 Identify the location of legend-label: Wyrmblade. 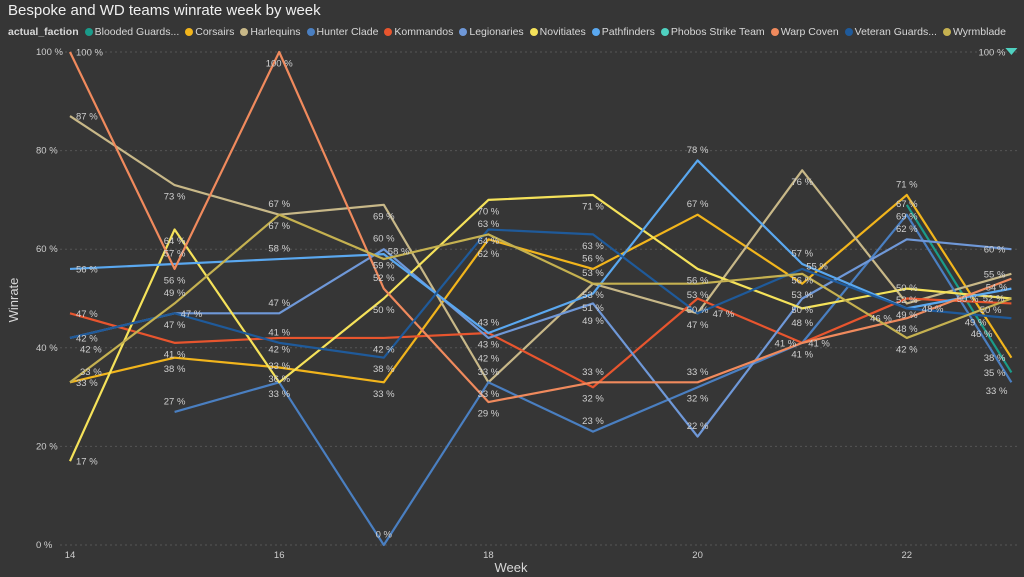
(979, 32).